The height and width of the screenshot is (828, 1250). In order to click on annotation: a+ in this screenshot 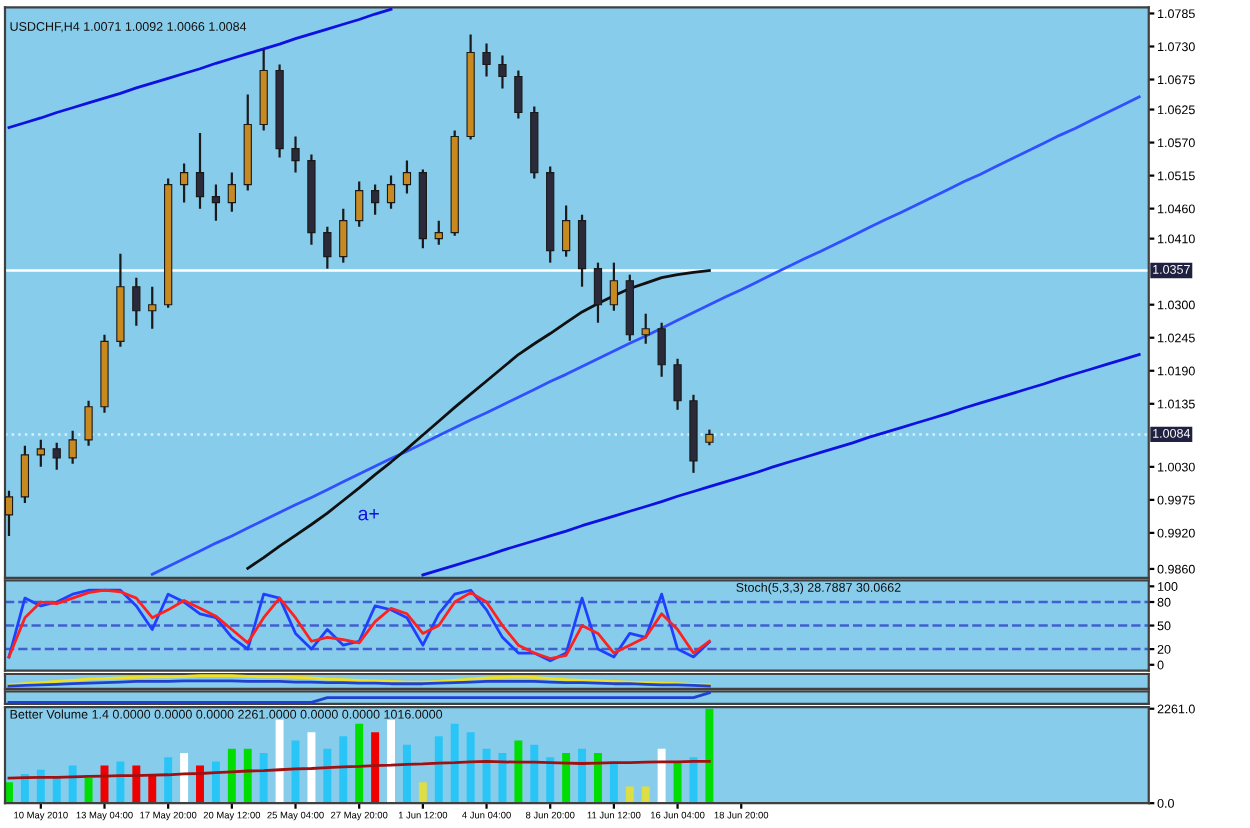, I will do `click(368, 515)`.